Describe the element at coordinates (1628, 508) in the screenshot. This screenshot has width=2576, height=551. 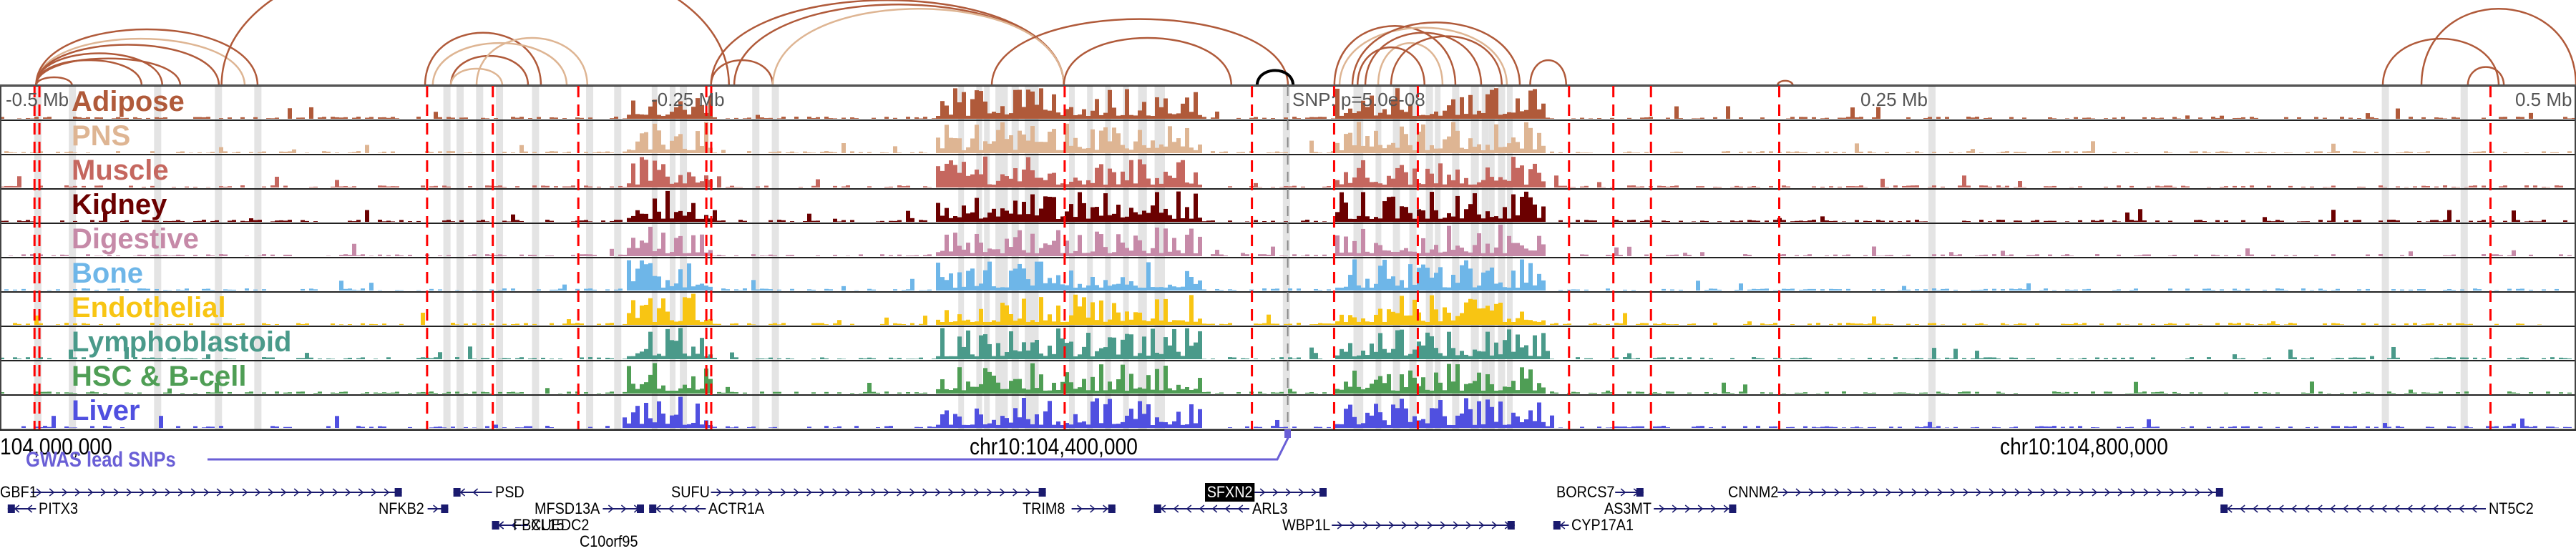
I see `gene-label: AS3MT` at that location.